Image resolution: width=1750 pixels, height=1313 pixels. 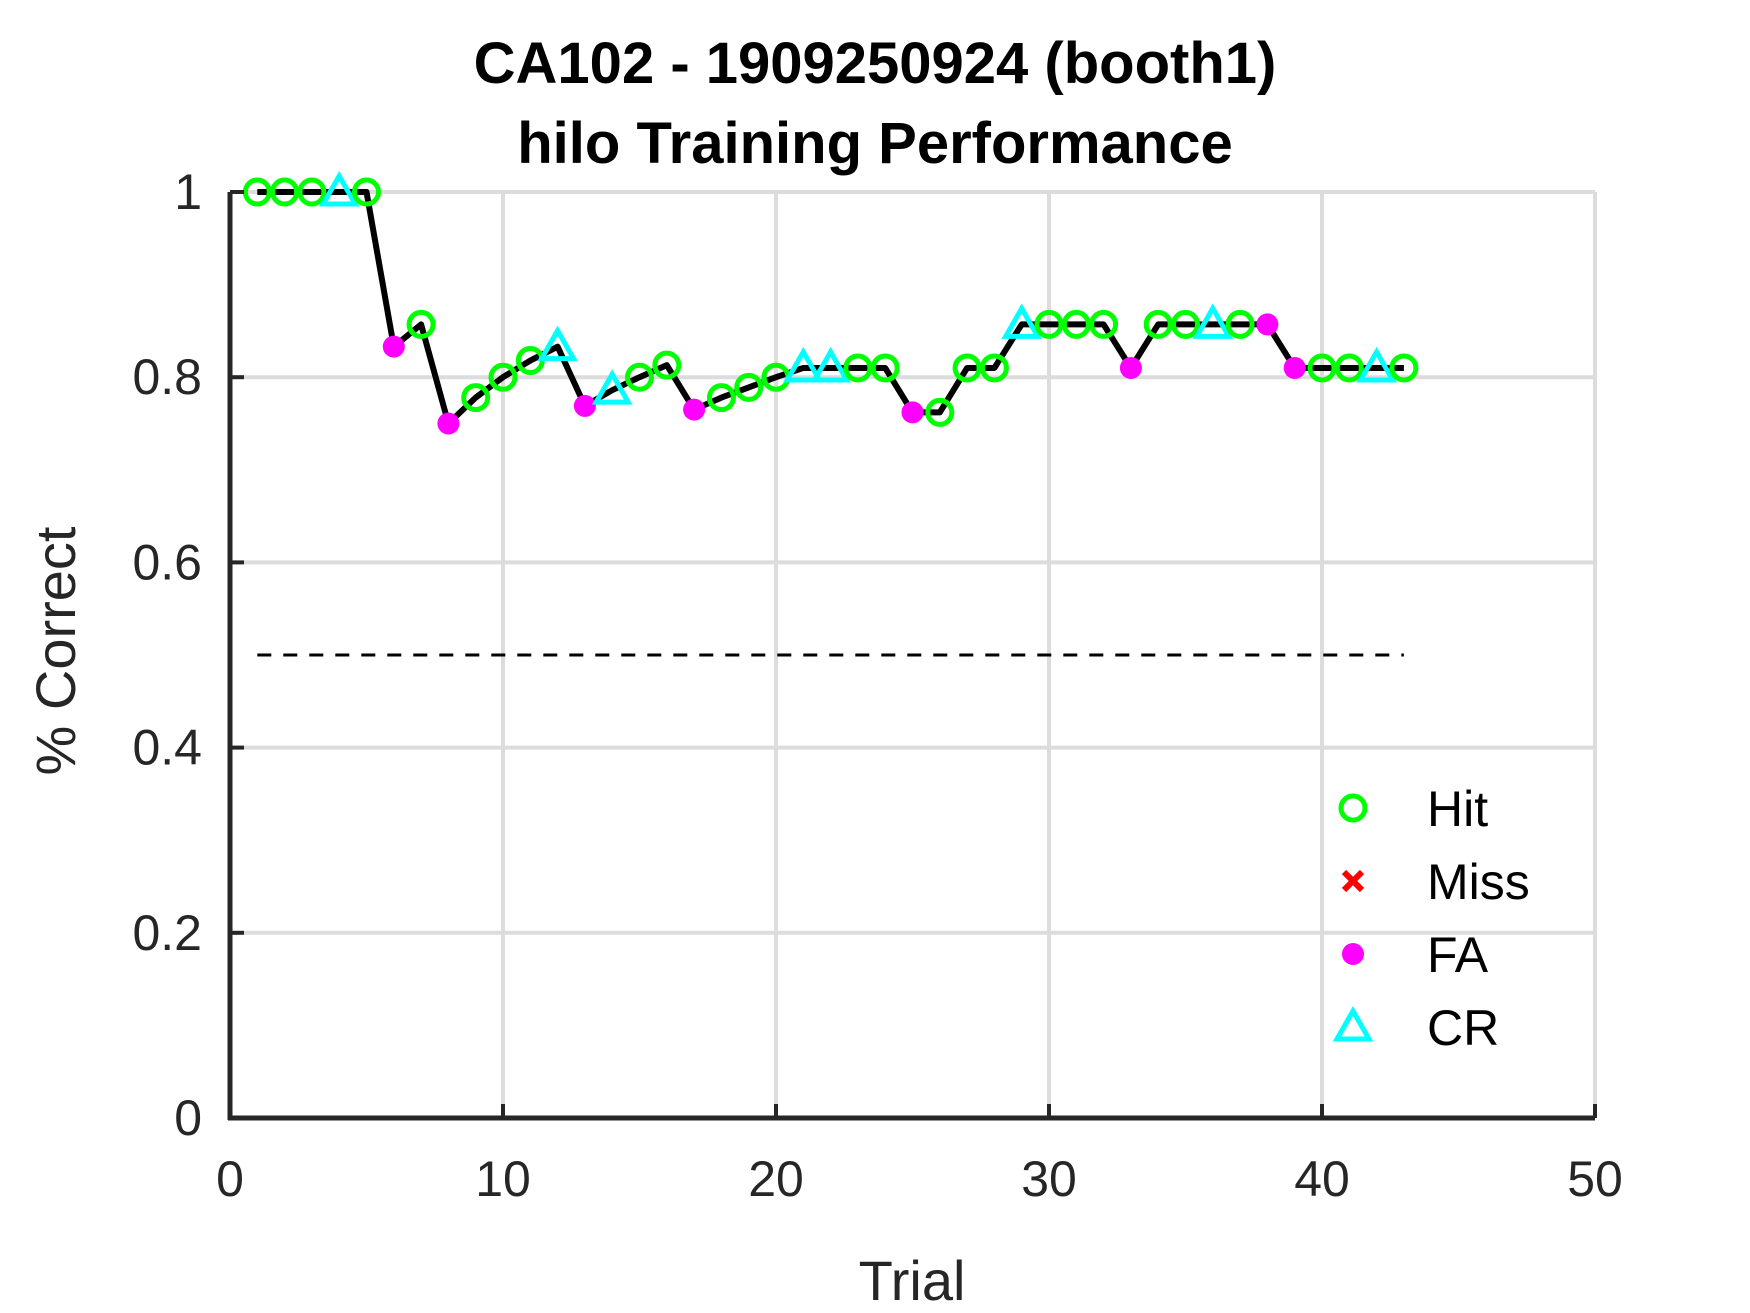 What do you see at coordinates (230, 1179) in the screenshot?
I see `x-tick-label: 0` at bounding box center [230, 1179].